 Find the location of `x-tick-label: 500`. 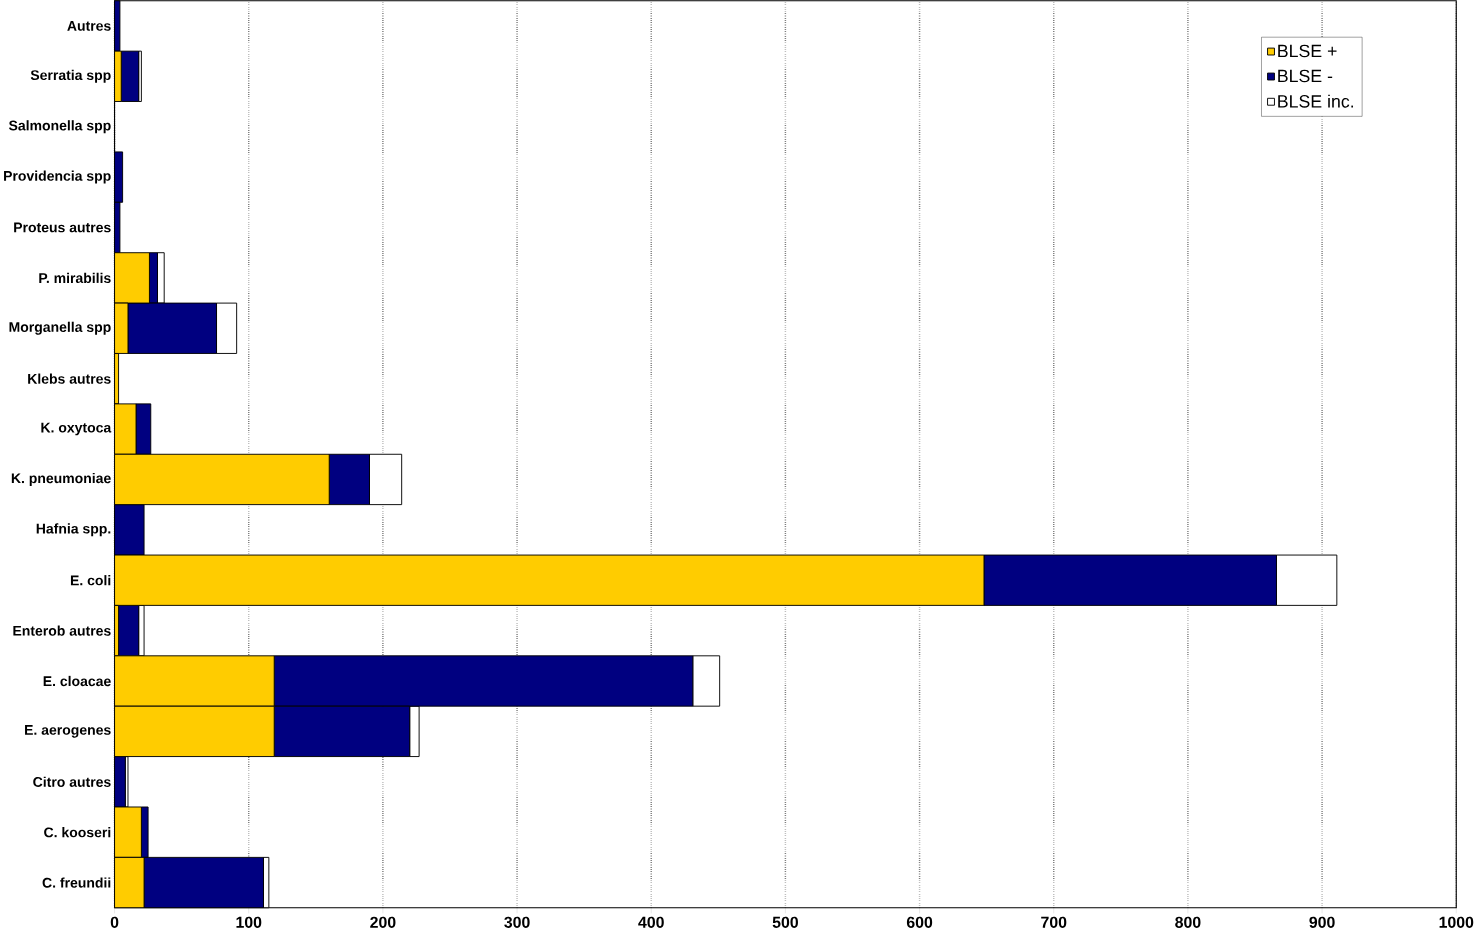

x-tick-label: 500 is located at coordinates (785, 922).